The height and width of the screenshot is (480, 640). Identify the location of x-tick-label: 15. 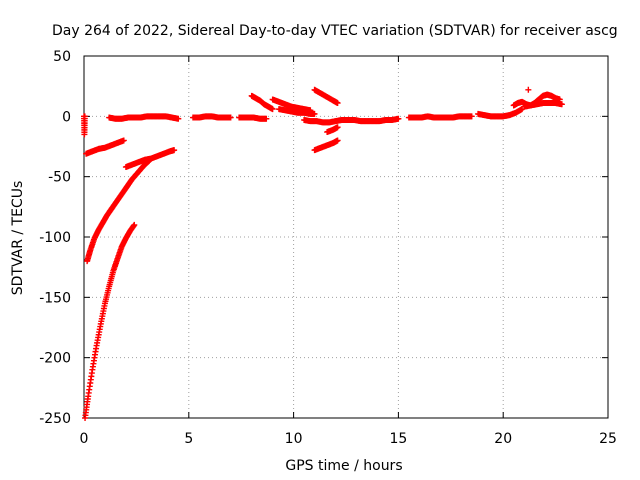
(398, 439).